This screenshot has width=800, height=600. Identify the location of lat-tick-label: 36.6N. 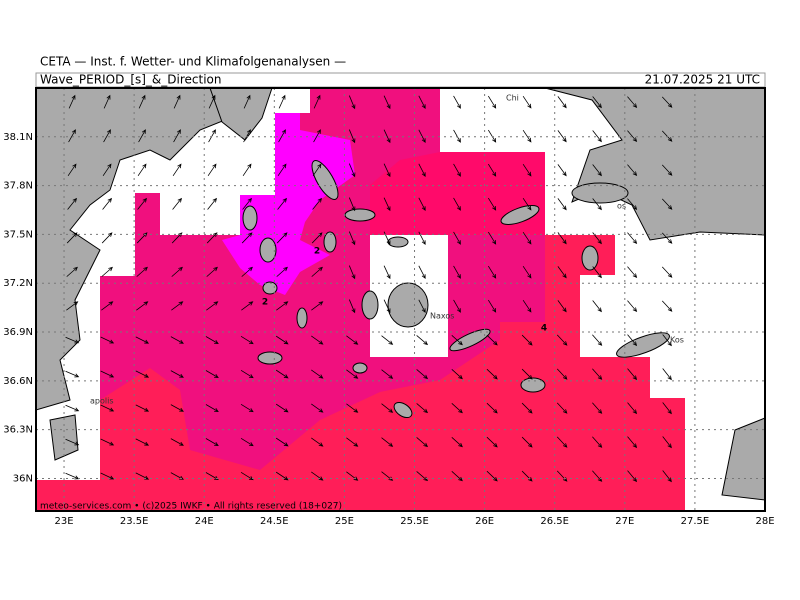
(18, 381).